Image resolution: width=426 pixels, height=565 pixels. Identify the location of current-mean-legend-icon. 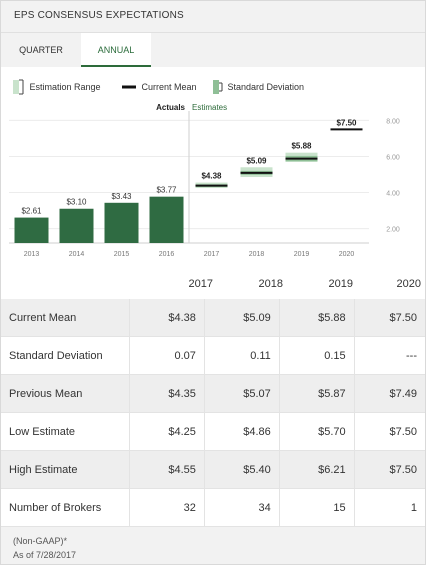
(129, 87).